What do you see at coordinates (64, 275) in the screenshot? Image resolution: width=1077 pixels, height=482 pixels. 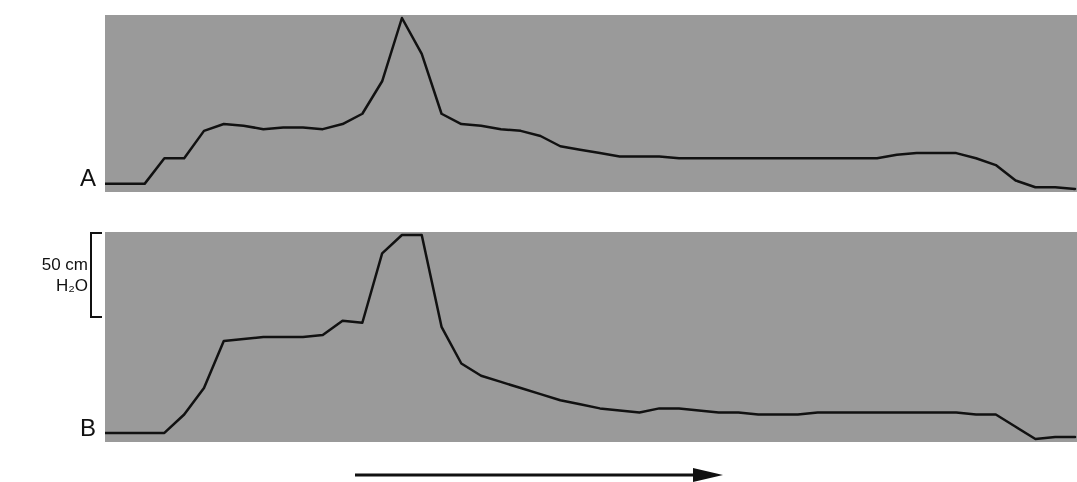 I see `text: 50 cm H₂O` at bounding box center [64, 275].